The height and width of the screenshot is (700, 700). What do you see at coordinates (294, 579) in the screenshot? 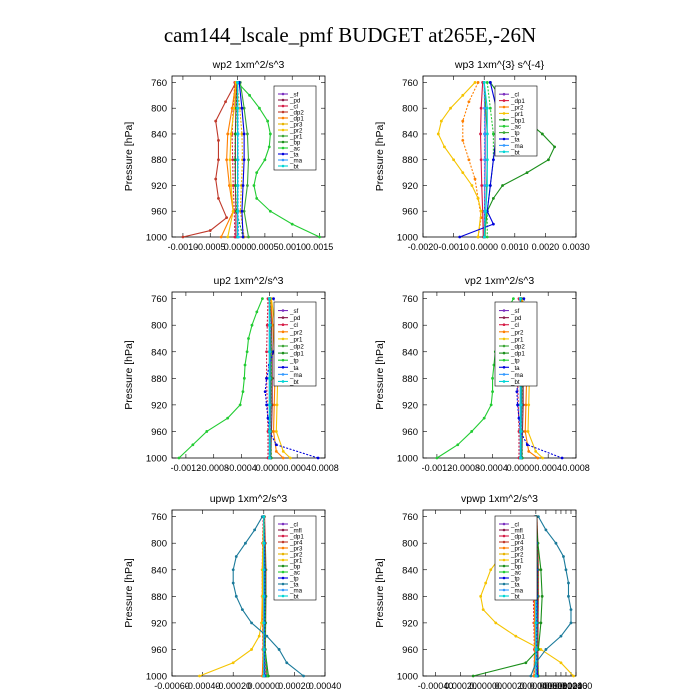
I see `legend-label: _tp` at bounding box center [294, 579].